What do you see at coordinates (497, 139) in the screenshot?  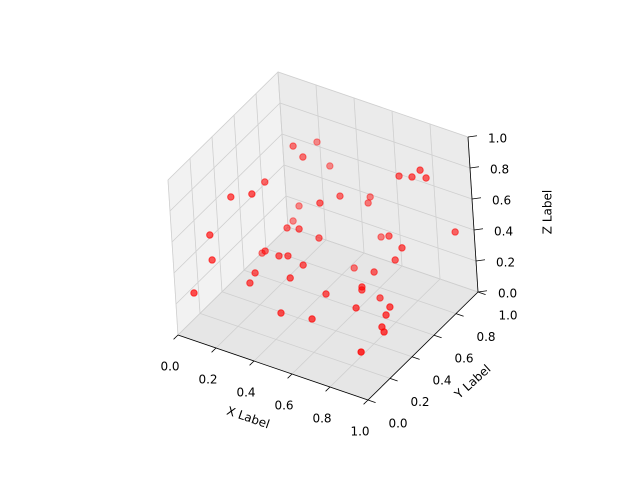 I see `z-tick-label: 1.0` at bounding box center [497, 139].